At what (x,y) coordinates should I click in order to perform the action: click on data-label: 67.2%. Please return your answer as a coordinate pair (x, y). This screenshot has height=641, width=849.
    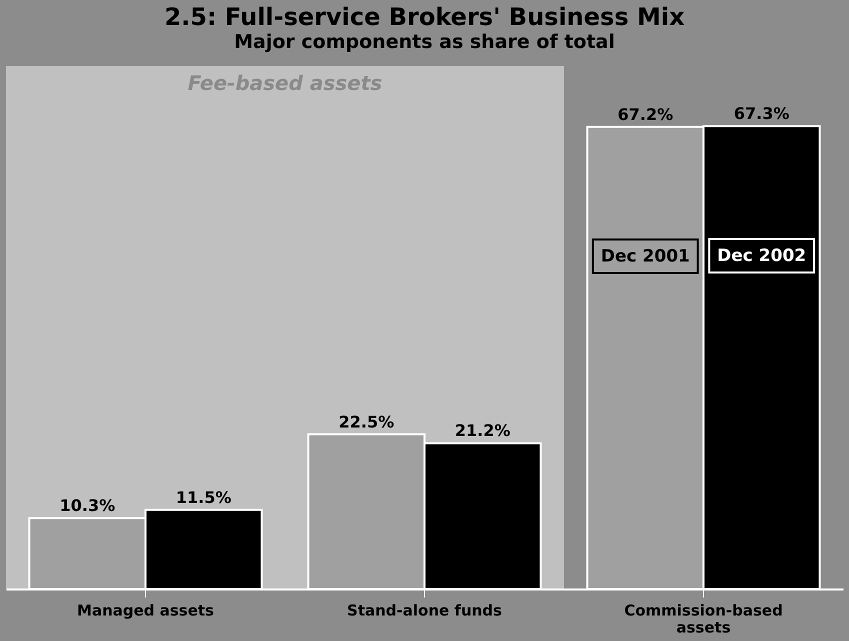
    Looking at the image, I should click on (646, 114).